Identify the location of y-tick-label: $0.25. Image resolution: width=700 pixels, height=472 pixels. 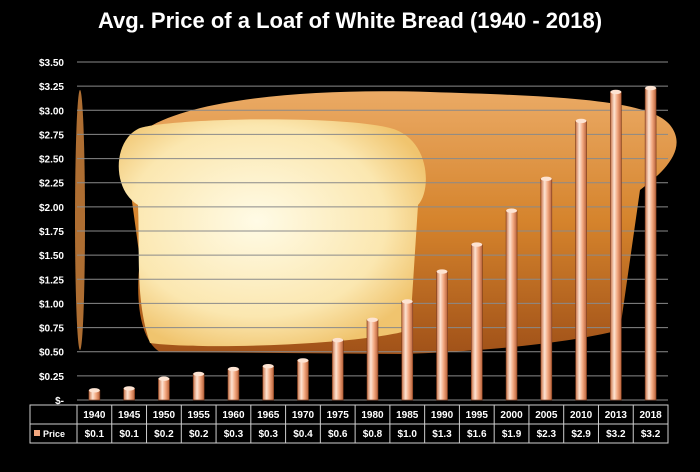
(51, 377).